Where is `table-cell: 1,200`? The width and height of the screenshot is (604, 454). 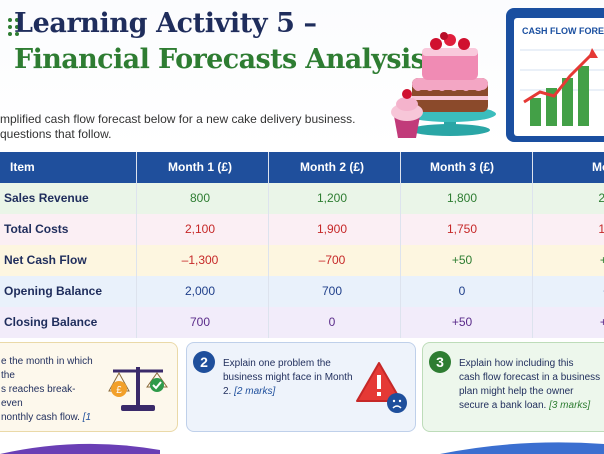
table-cell: 1,200 is located at coordinates (332, 198).